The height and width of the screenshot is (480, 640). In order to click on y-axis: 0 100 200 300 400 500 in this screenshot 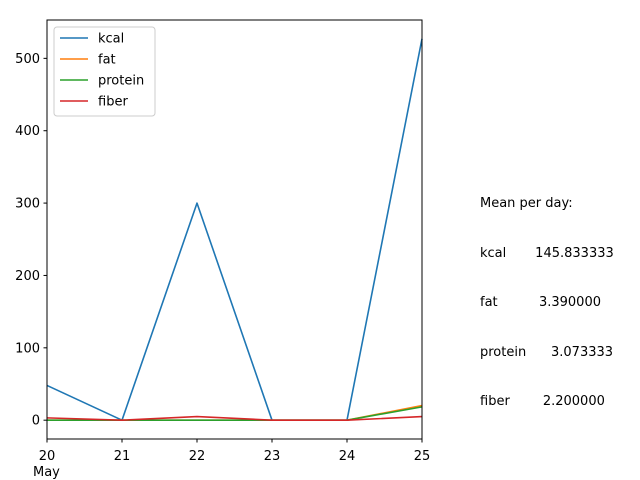, I will do `click(31, 240)`.